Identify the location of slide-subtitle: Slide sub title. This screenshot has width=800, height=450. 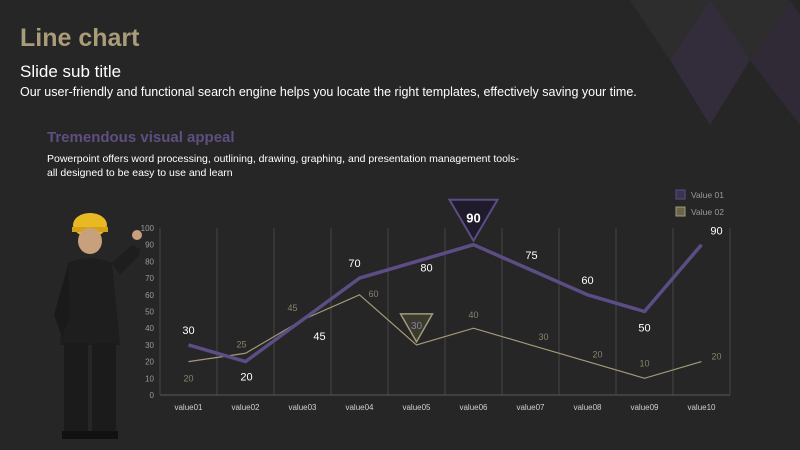
(71, 71).